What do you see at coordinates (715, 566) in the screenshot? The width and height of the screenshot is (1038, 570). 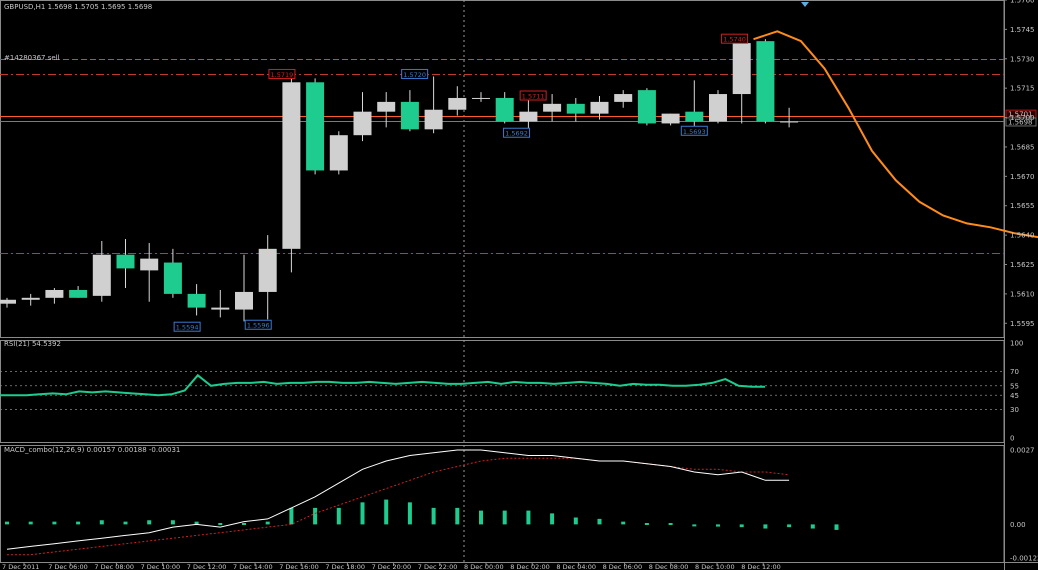 I see `time-tick-label: 8 Dec 10:00` at bounding box center [715, 566].